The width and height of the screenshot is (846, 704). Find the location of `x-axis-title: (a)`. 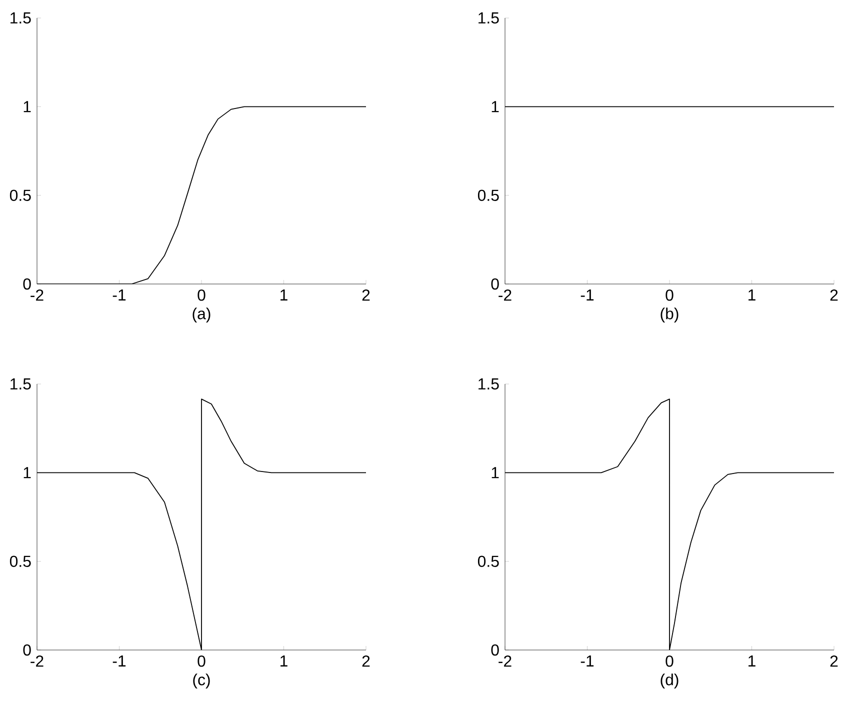

x-axis-title: (a) is located at coordinates (201, 315).